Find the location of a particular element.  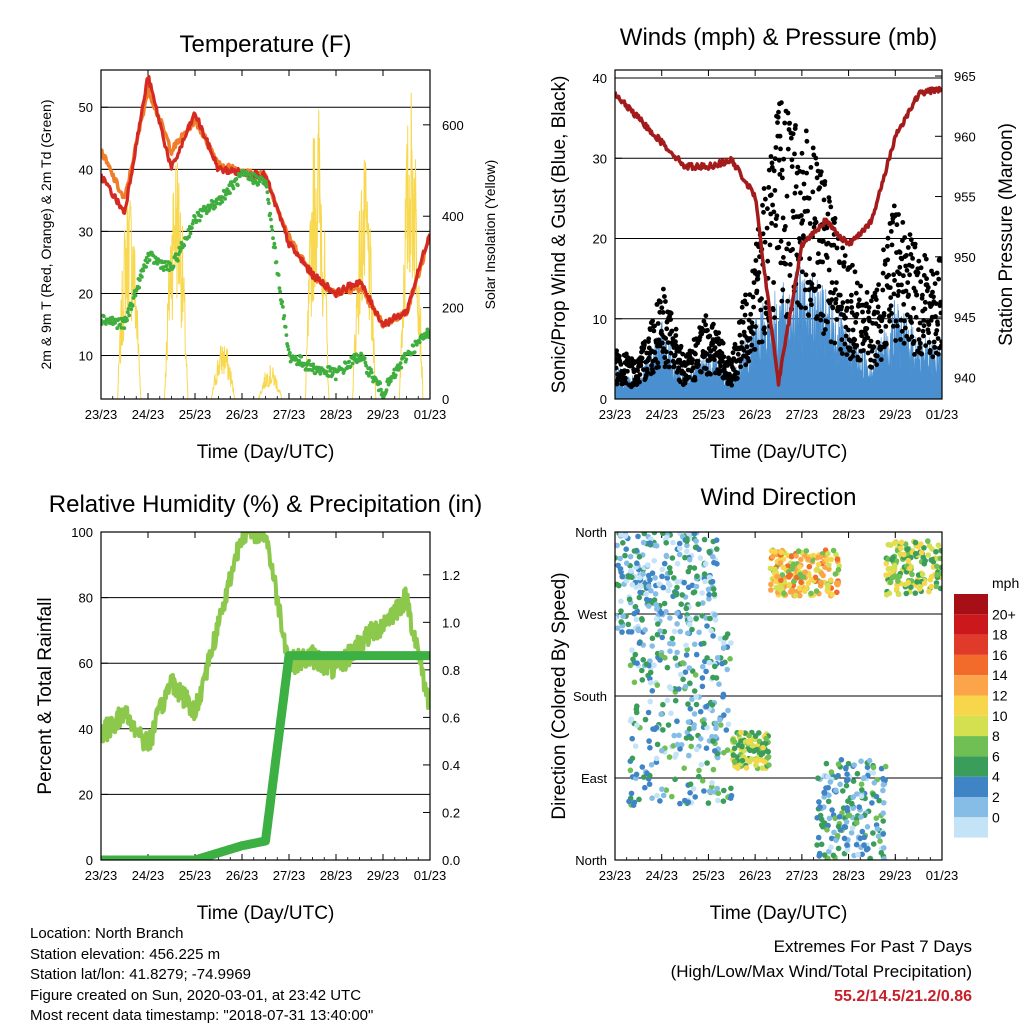

plot-frame is located at coordinates (265, 696).